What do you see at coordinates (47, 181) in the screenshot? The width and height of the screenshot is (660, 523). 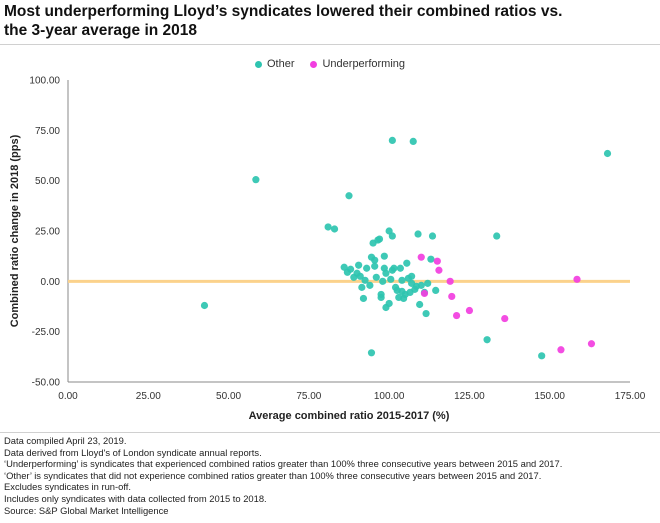 I see `y-tick-label: 50.00` at bounding box center [47, 181].